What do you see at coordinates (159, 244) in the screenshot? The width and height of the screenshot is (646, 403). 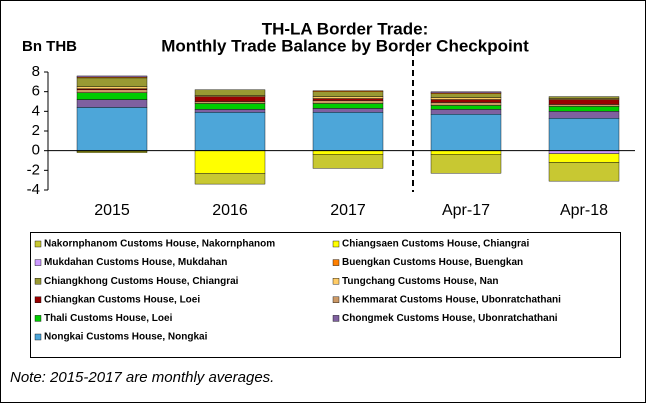 I see `legend-label: Nakornphanom Customs House, Nakornphanom` at bounding box center [159, 244].